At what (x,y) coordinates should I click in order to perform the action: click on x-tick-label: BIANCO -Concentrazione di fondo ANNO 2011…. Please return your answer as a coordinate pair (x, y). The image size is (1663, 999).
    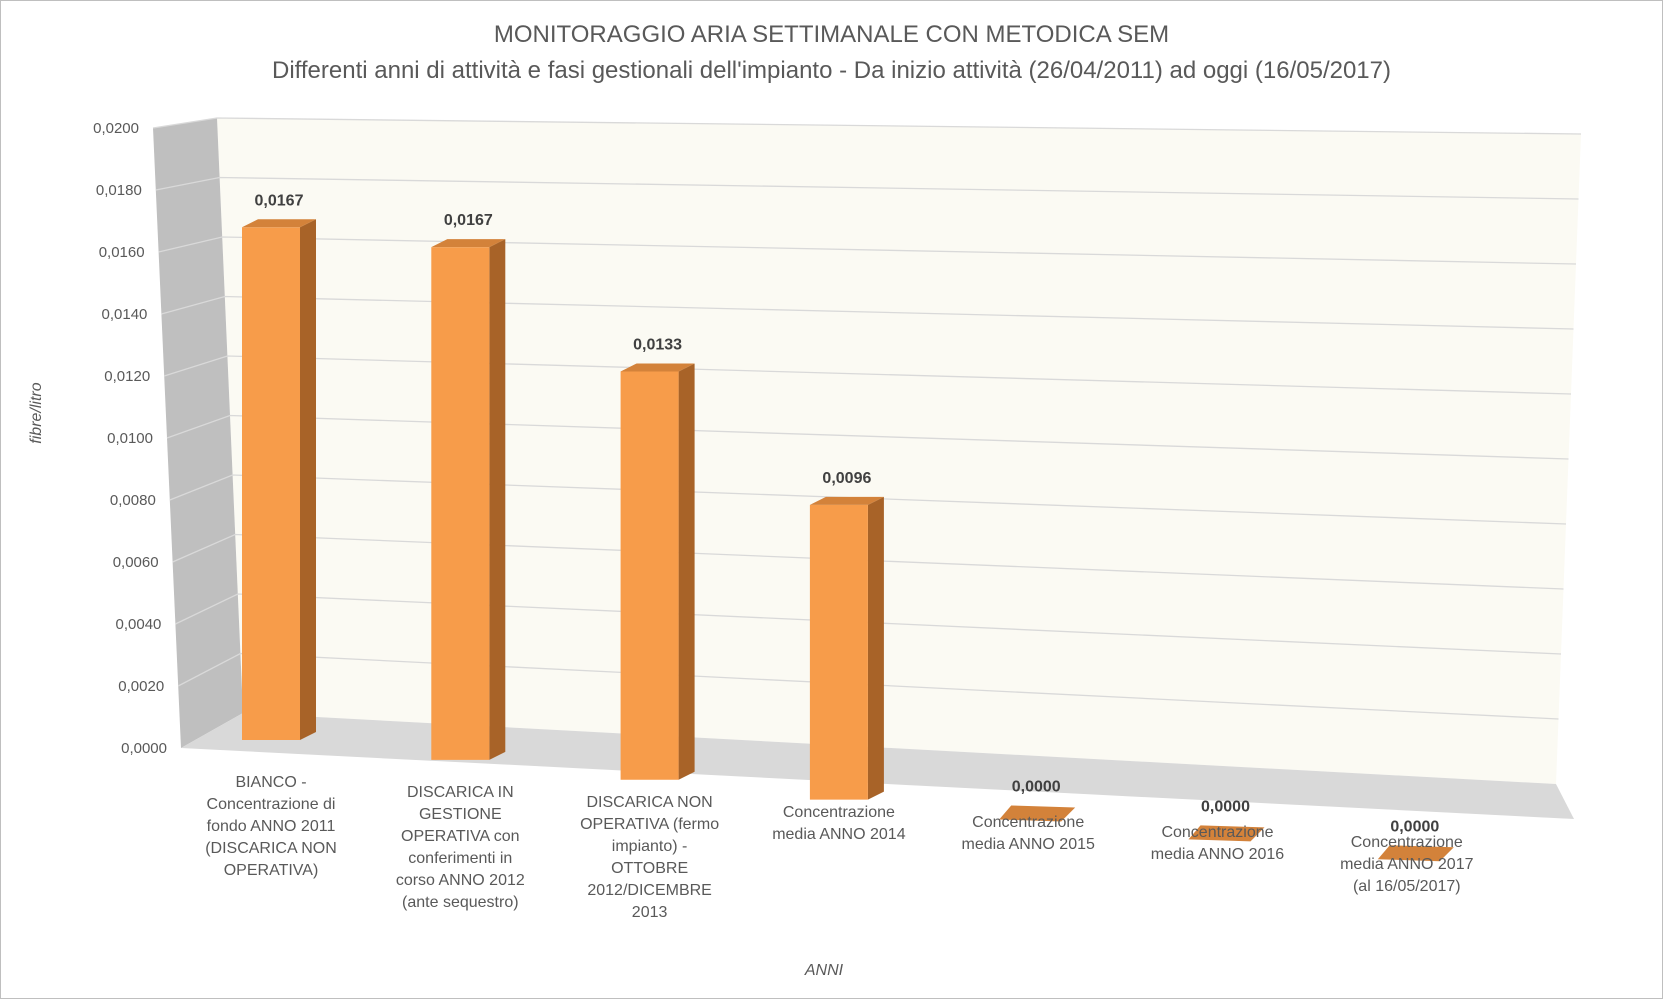
    Looking at the image, I should click on (271, 826).